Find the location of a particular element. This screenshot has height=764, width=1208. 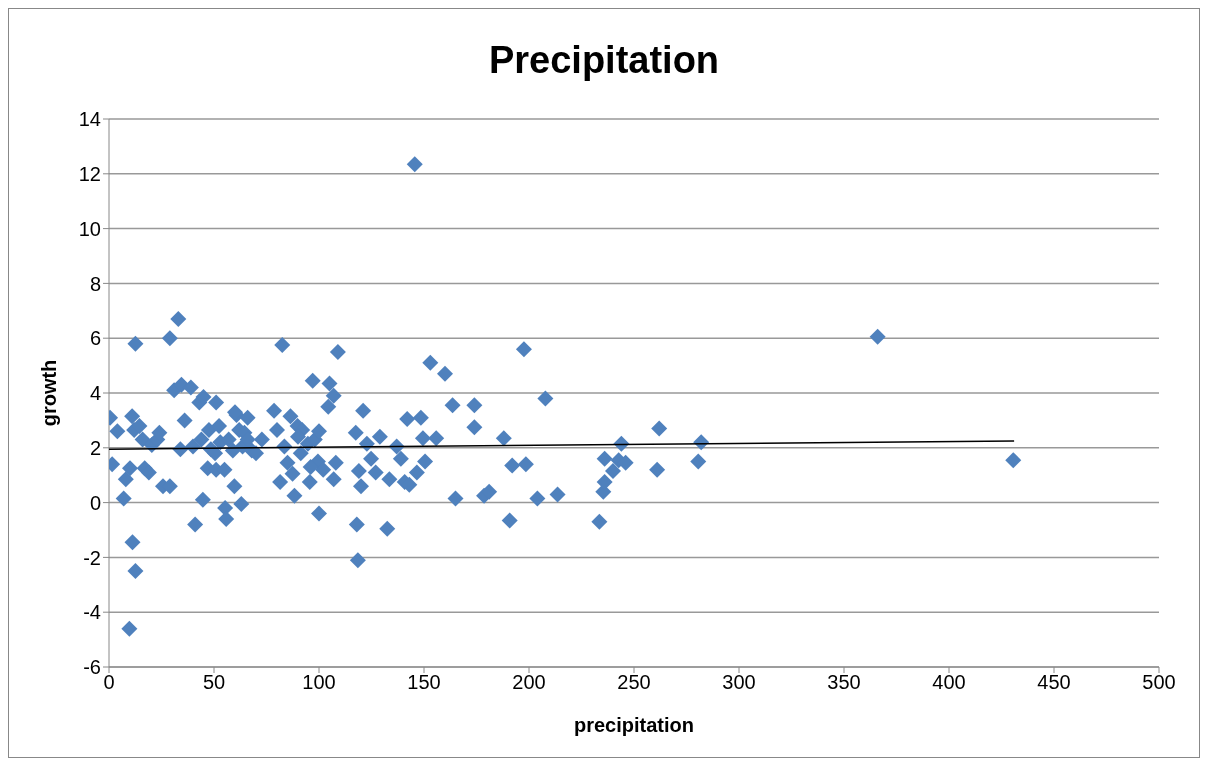

x-tick-label: 350 is located at coordinates (844, 682).